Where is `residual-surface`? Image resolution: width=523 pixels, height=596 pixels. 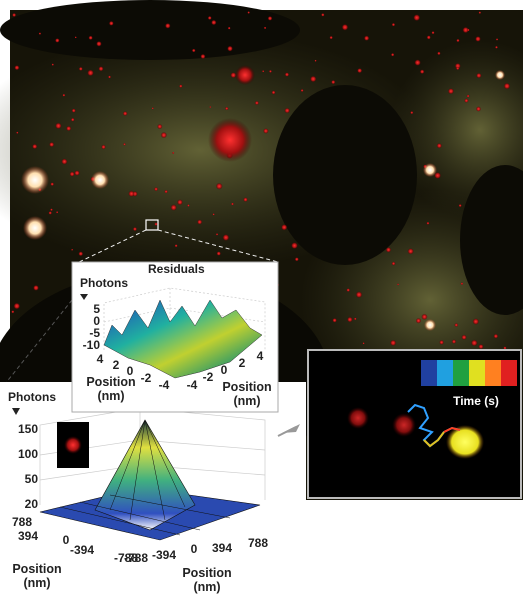 residual-surface is located at coordinates (183, 339).